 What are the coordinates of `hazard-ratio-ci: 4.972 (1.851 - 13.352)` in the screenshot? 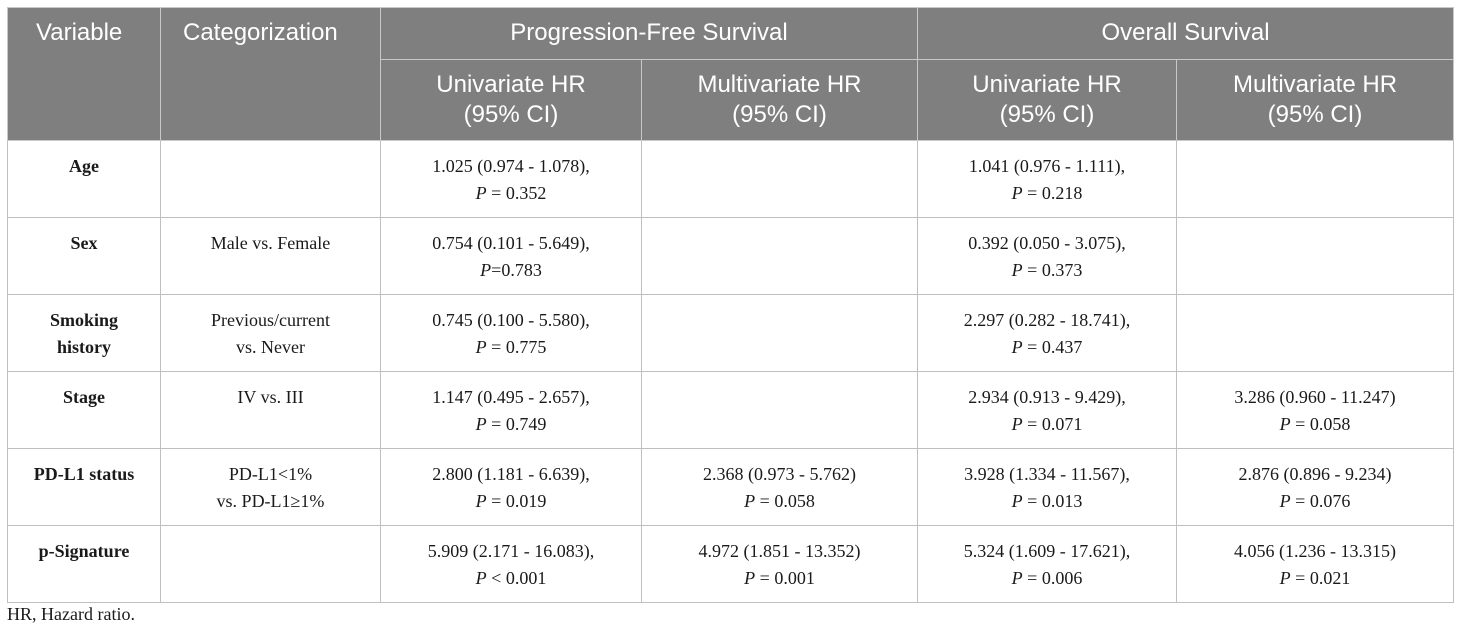 It's located at (779, 551).